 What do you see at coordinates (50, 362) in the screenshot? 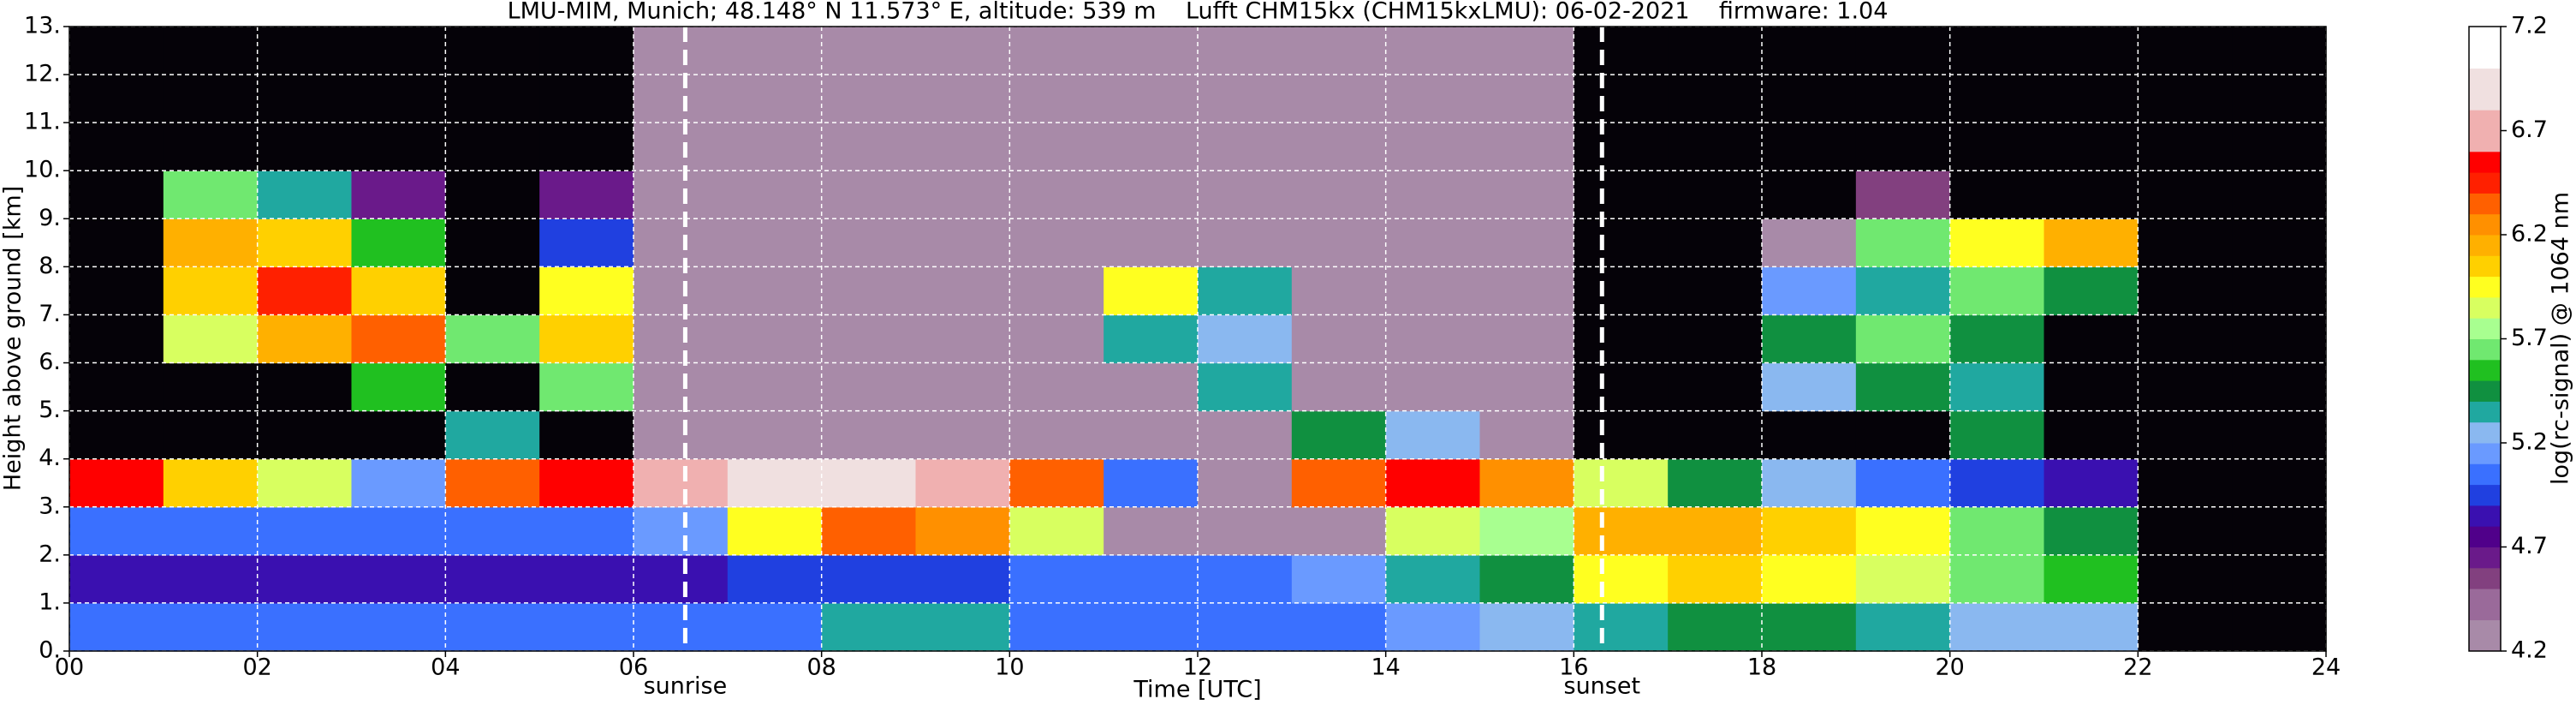
I see `y-tick-label: 6.` at bounding box center [50, 362].